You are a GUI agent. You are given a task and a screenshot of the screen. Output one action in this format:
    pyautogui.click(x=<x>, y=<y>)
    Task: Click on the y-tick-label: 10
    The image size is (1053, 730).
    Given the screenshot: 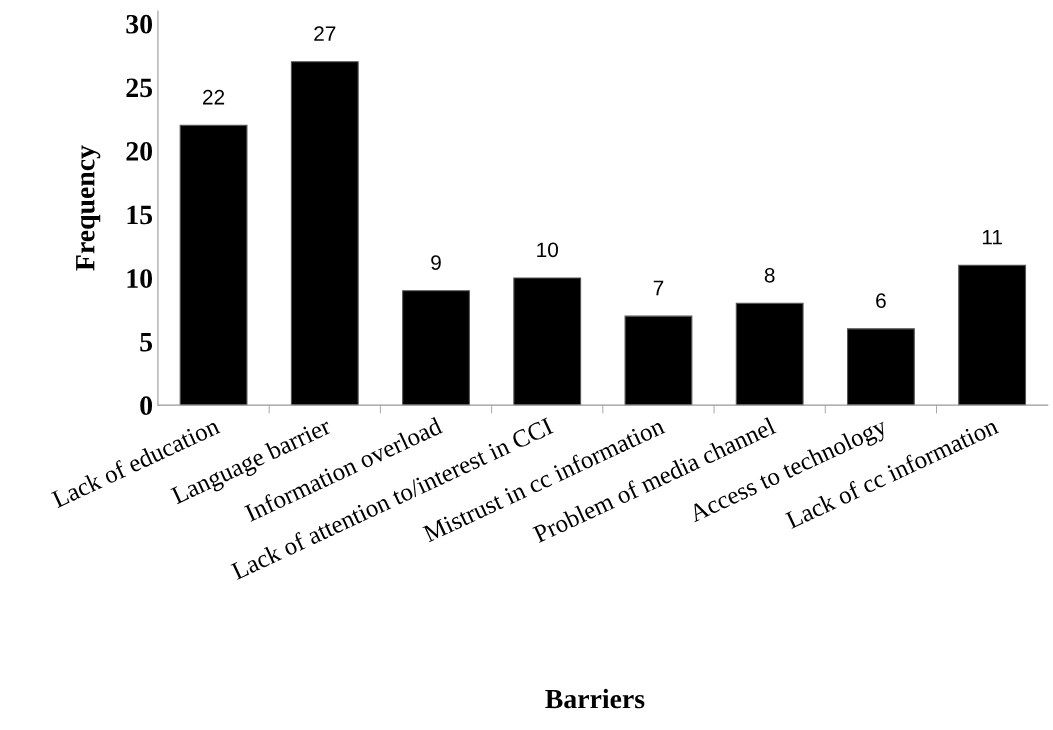 What is the action you would take?
    pyautogui.click(x=140, y=278)
    